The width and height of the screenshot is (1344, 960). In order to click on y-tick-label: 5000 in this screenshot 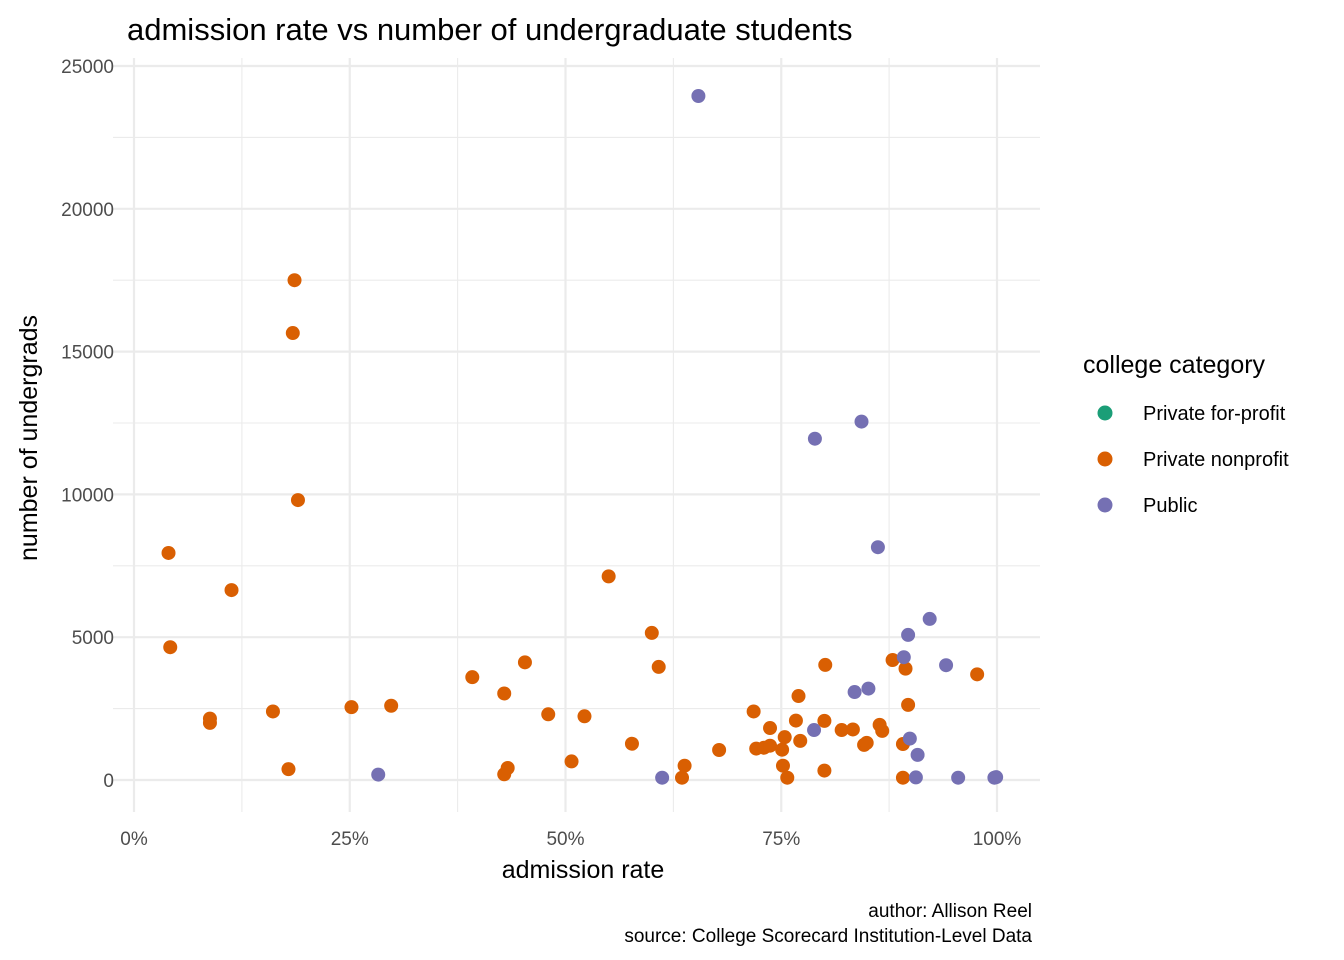, I will do `click(93, 638)`.